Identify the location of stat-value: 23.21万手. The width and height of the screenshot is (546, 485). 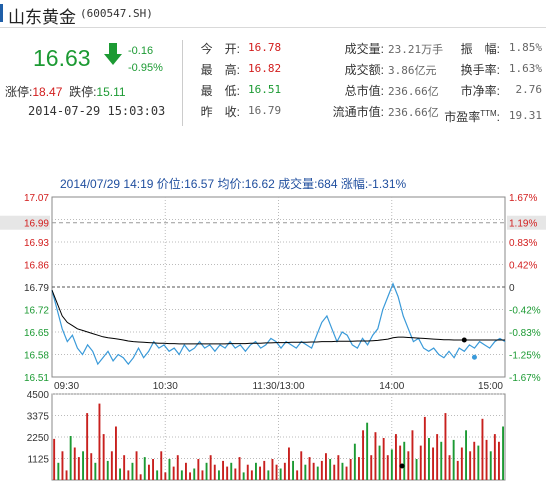
(416, 49).